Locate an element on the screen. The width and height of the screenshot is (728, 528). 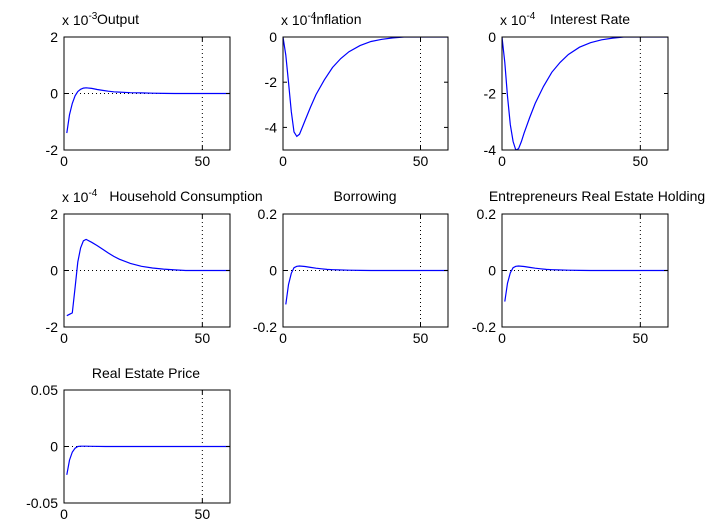
subplot-title: Household Consumption is located at coordinates (185, 196).